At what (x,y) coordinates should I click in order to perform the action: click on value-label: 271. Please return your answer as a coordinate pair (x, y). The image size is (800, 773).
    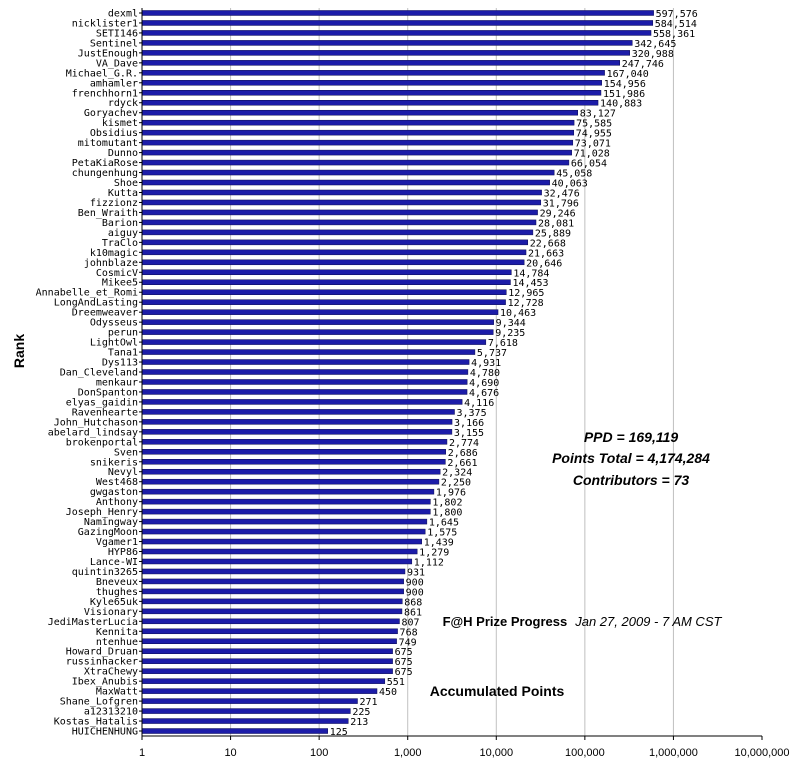
    Looking at the image, I should click on (368, 702).